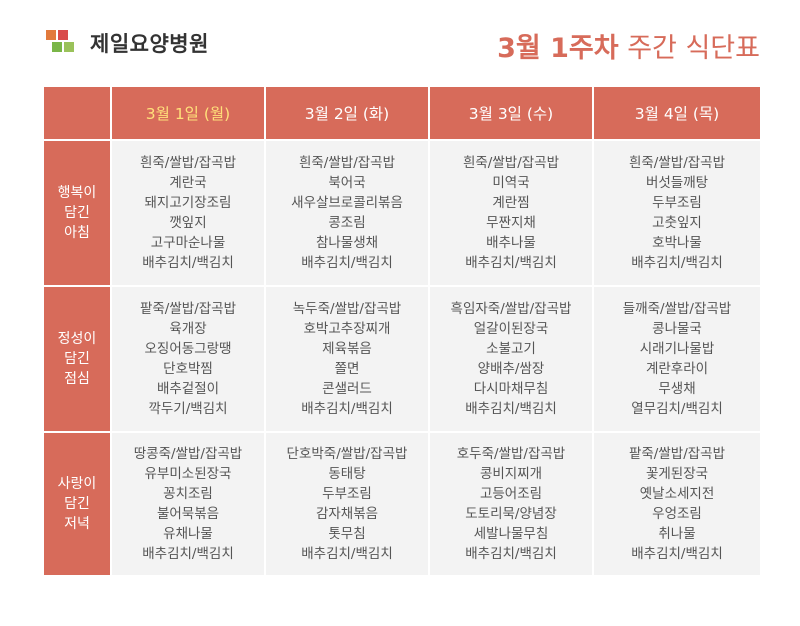 Image resolution: width=800 pixels, height=626 pixels. I want to click on day-header-tue: 3월 2일 (화), so click(346, 113).